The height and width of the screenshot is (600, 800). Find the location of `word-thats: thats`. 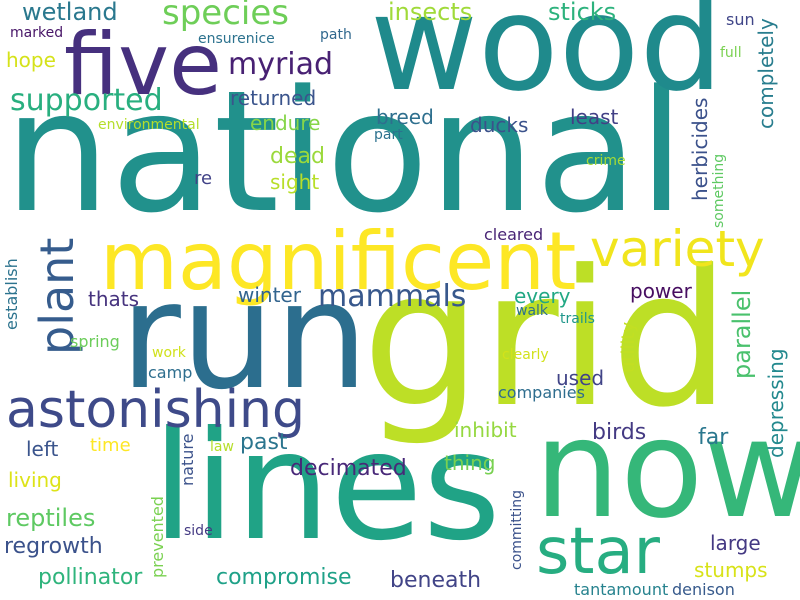

word-thats: thats is located at coordinates (114, 299).